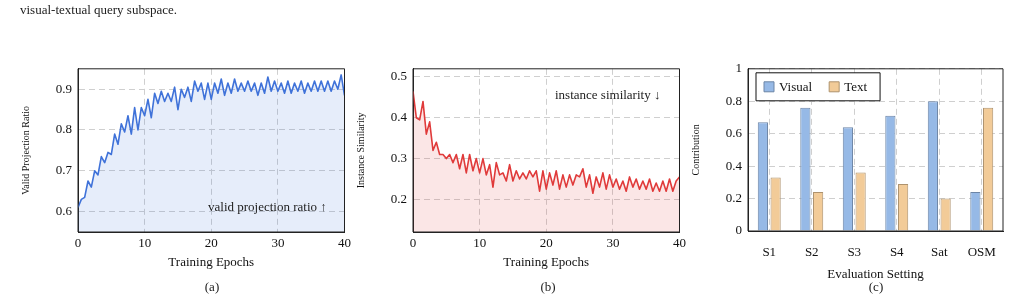  I want to click on y-tick-label: 0.5, so click(398, 76).